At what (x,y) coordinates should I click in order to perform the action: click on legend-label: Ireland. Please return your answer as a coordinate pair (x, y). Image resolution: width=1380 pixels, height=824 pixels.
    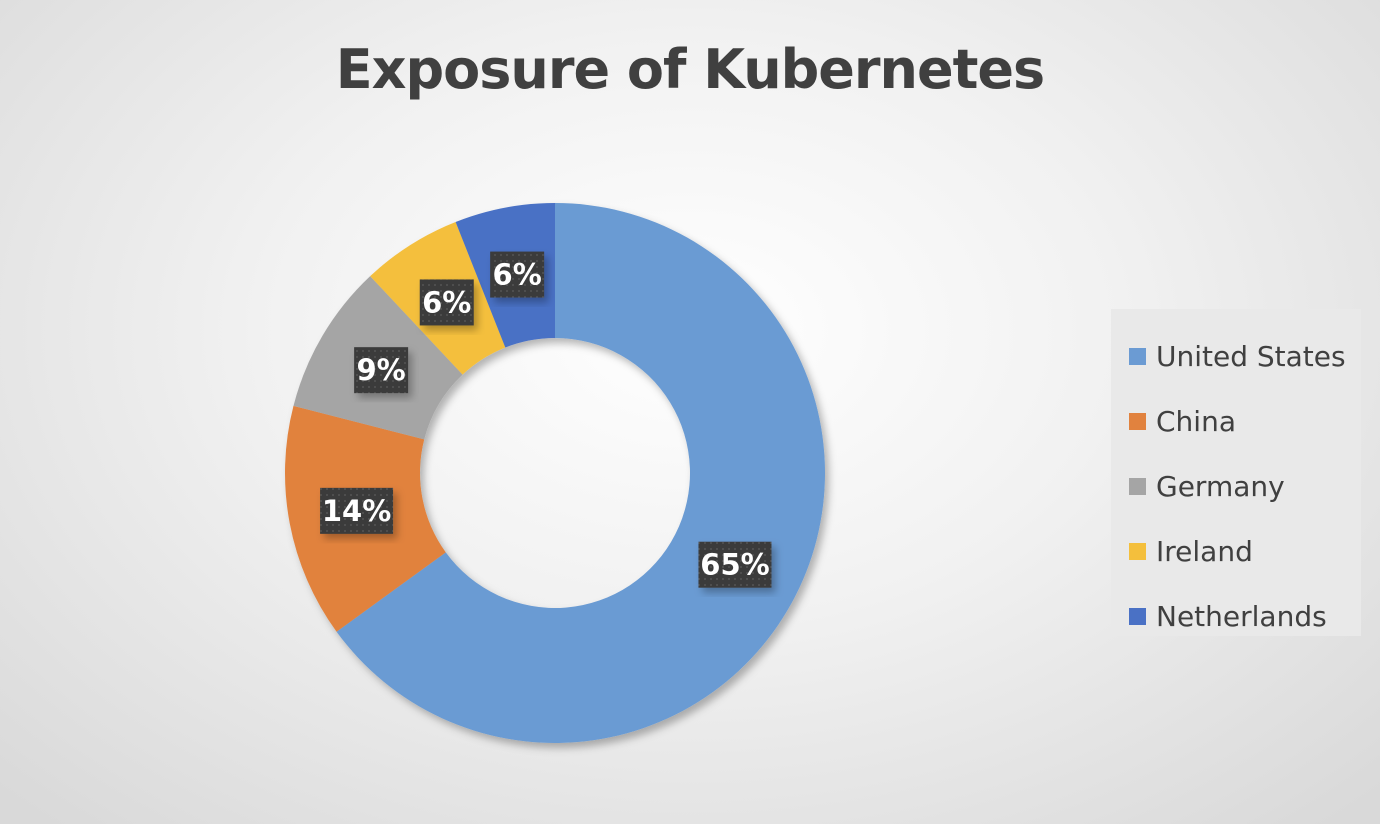
    Looking at the image, I should click on (1204, 551).